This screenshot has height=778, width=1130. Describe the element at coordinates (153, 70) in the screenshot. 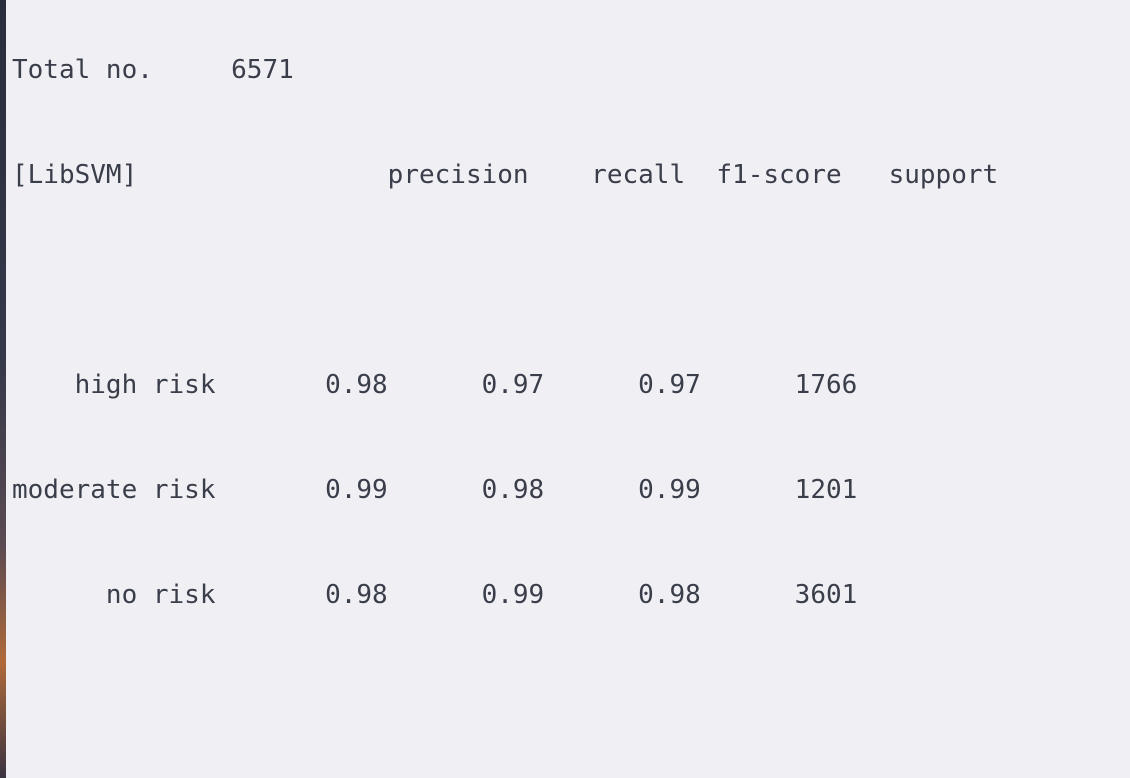

I see `truncated-header-line: Total no. 6571` at that location.